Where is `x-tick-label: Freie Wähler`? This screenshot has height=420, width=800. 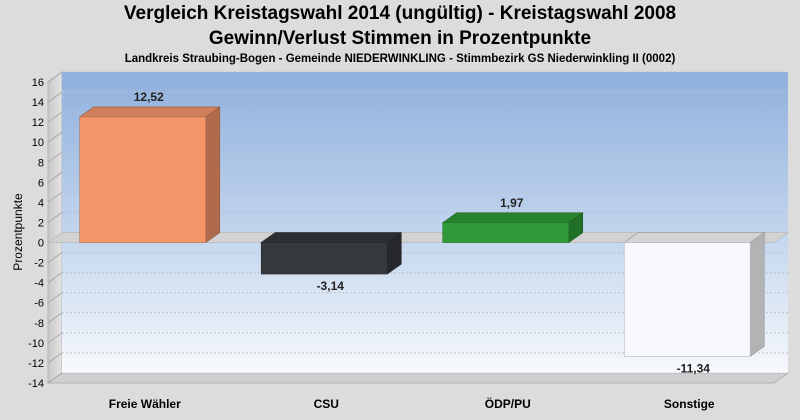
x-tick-label: Freie Wähler is located at coordinates (145, 404).